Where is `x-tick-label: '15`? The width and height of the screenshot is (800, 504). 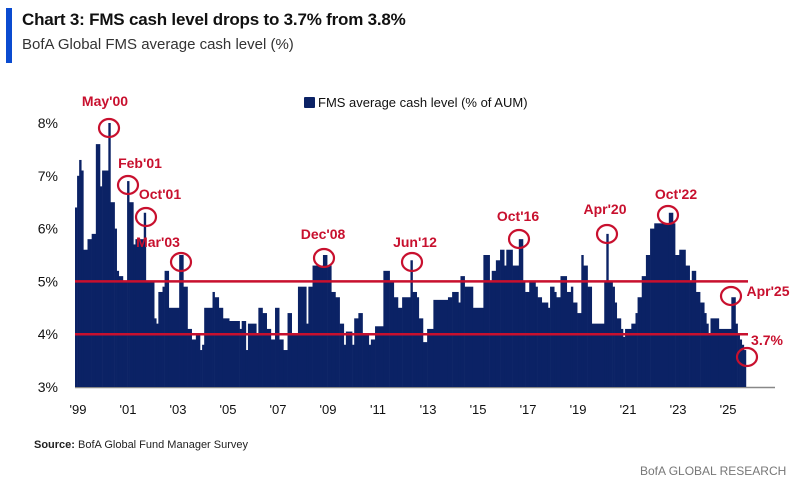
x-tick-label: '15 is located at coordinates (478, 409).